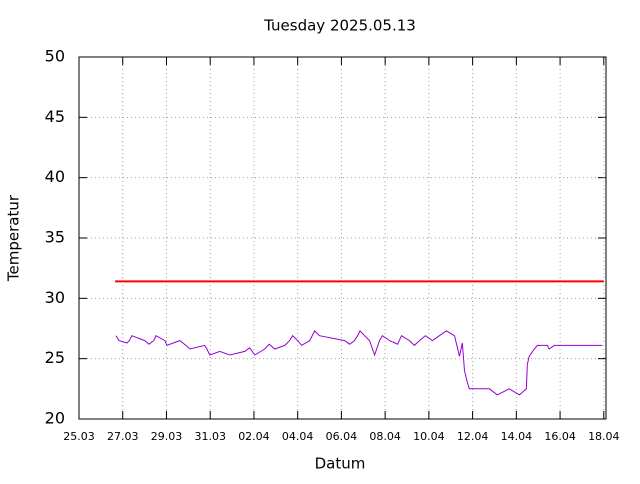 This screenshot has height=484, width=640. What do you see at coordinates (517, 436) in the screenshot?
I see `x-tick-label: 14.04` at bounding box center [517, 436].